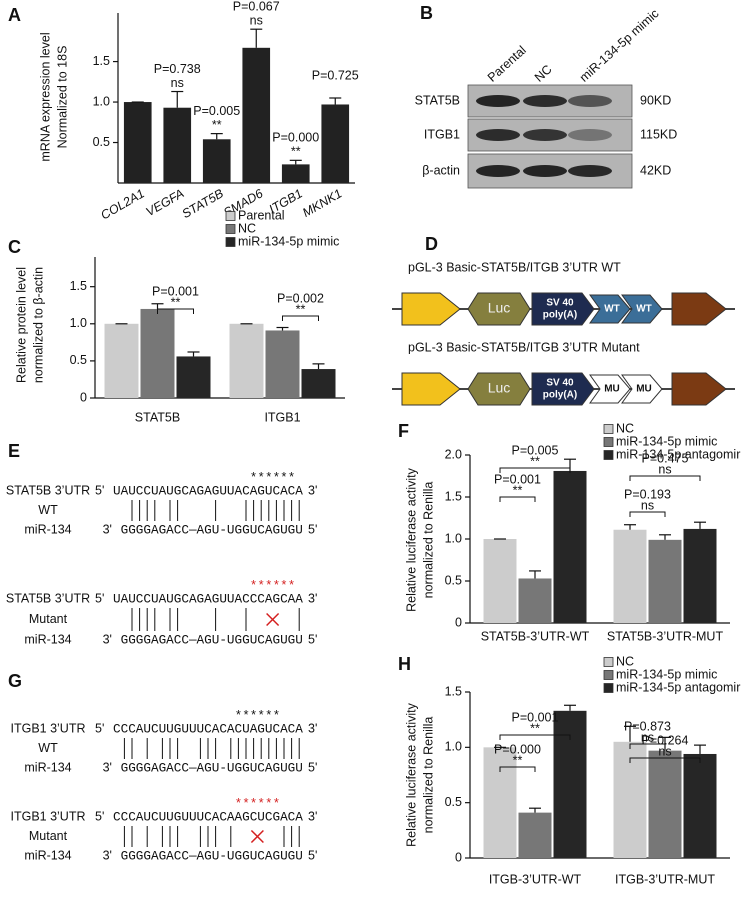 This screenshot has height=913, width=747. Describe the element at coordinates (208, 598) in the screenshot. I see `target-seq: UAUCCUAUGCAGAGUUACCCAGCAA` at that location.